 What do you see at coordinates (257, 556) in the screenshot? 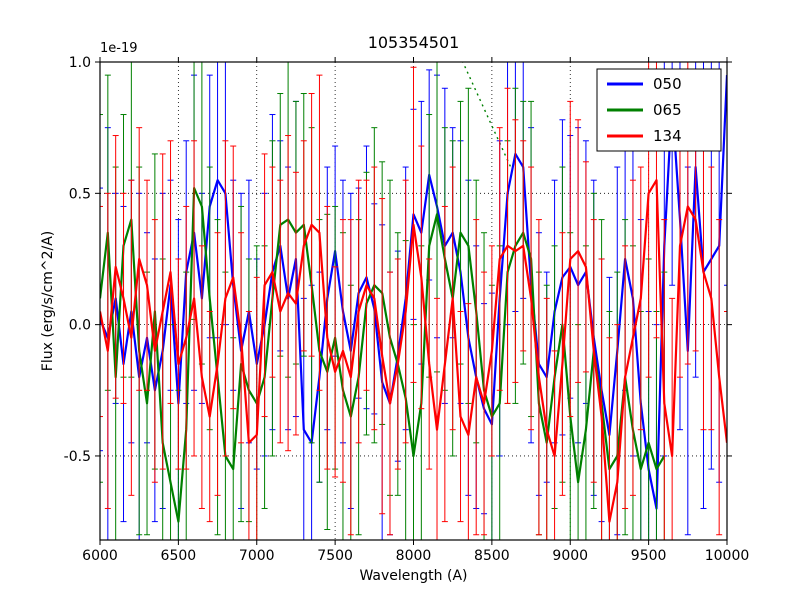
I see `x-tick-label: 7000` at bounding box center [257, 556].